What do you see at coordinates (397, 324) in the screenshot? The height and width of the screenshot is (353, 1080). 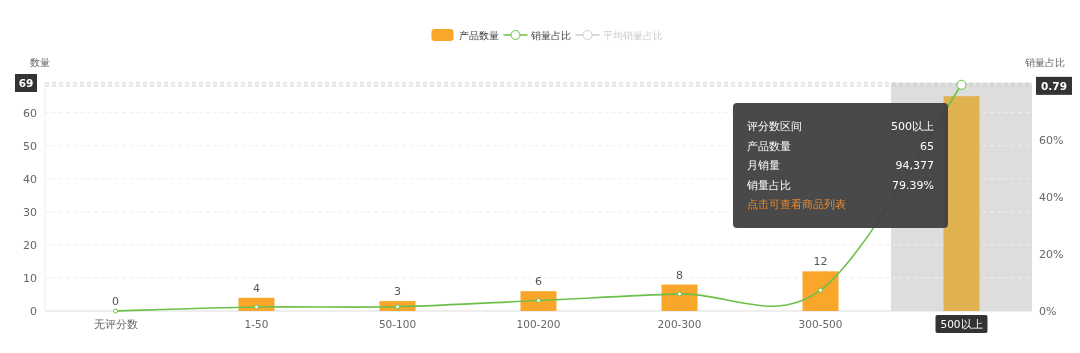 I see `x-tick-label: 50-100` at bounding box center [397, 324].